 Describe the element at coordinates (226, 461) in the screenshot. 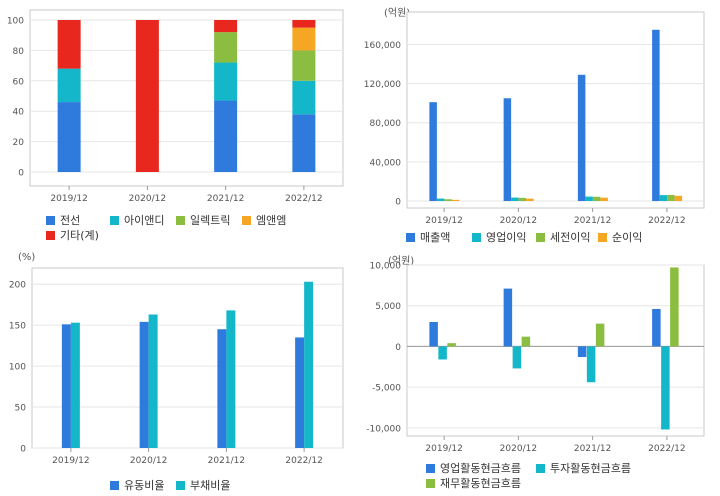

I see `chart-ratio-x-tick-label: 2021/12` at that location.